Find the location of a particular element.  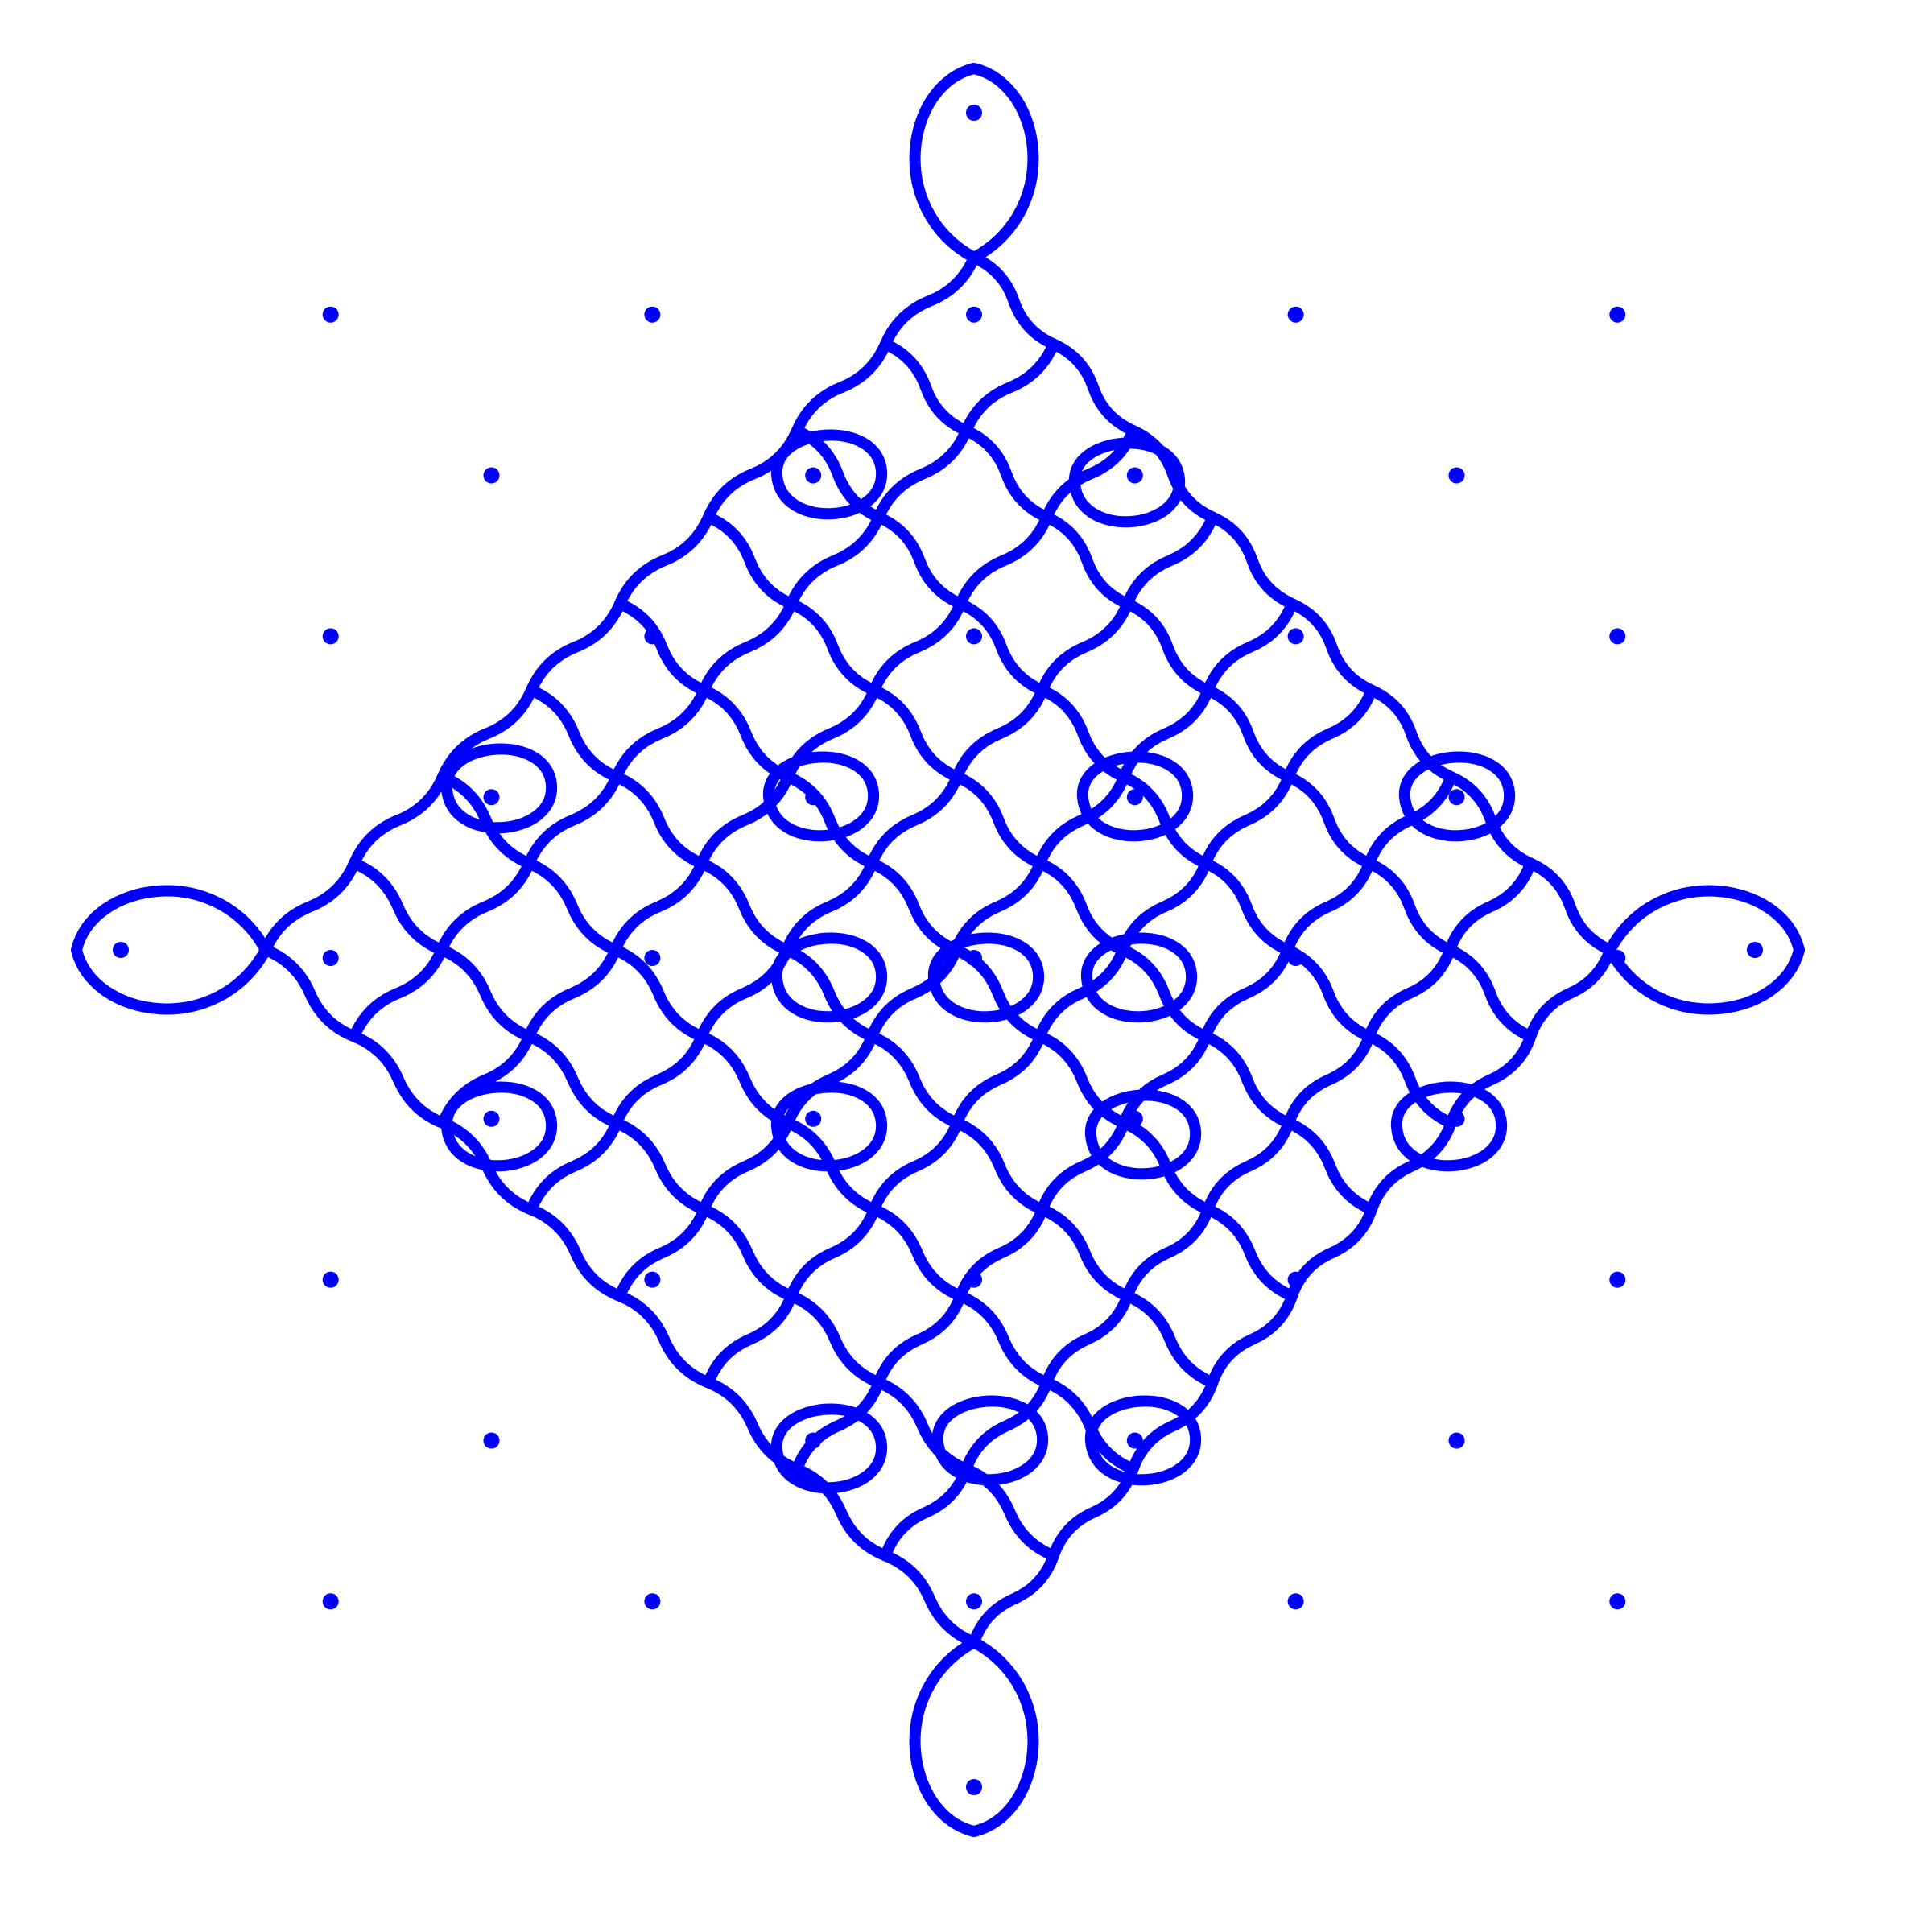

petal-top-dot is located at coordinates (974, 113).